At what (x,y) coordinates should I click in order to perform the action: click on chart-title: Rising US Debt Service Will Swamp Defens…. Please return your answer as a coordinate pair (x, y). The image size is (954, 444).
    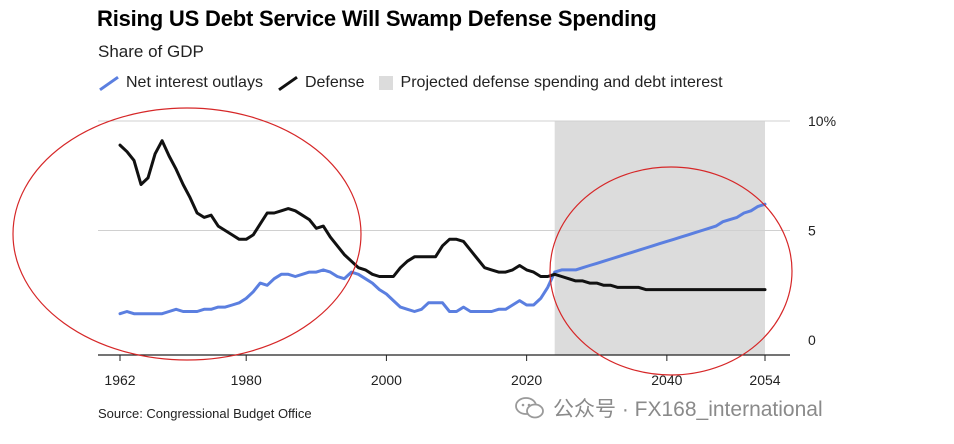
    Looking at the image, I should click on (377, 18).